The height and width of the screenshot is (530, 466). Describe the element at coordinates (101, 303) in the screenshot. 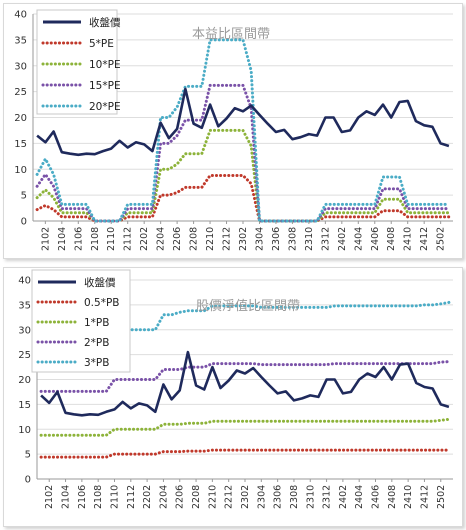

I see `legend-label: 0.5*PB` at that location.